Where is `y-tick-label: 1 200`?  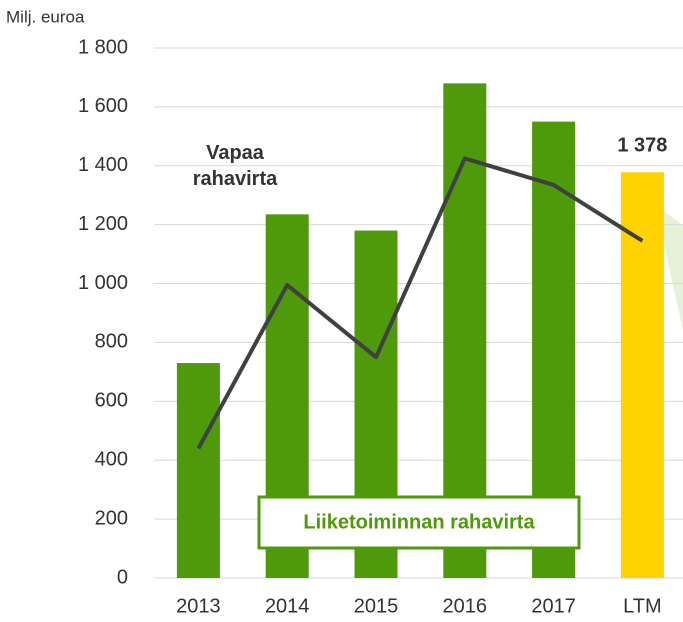
y-tick-label: 1 200 is located at coordinates (103, 224).